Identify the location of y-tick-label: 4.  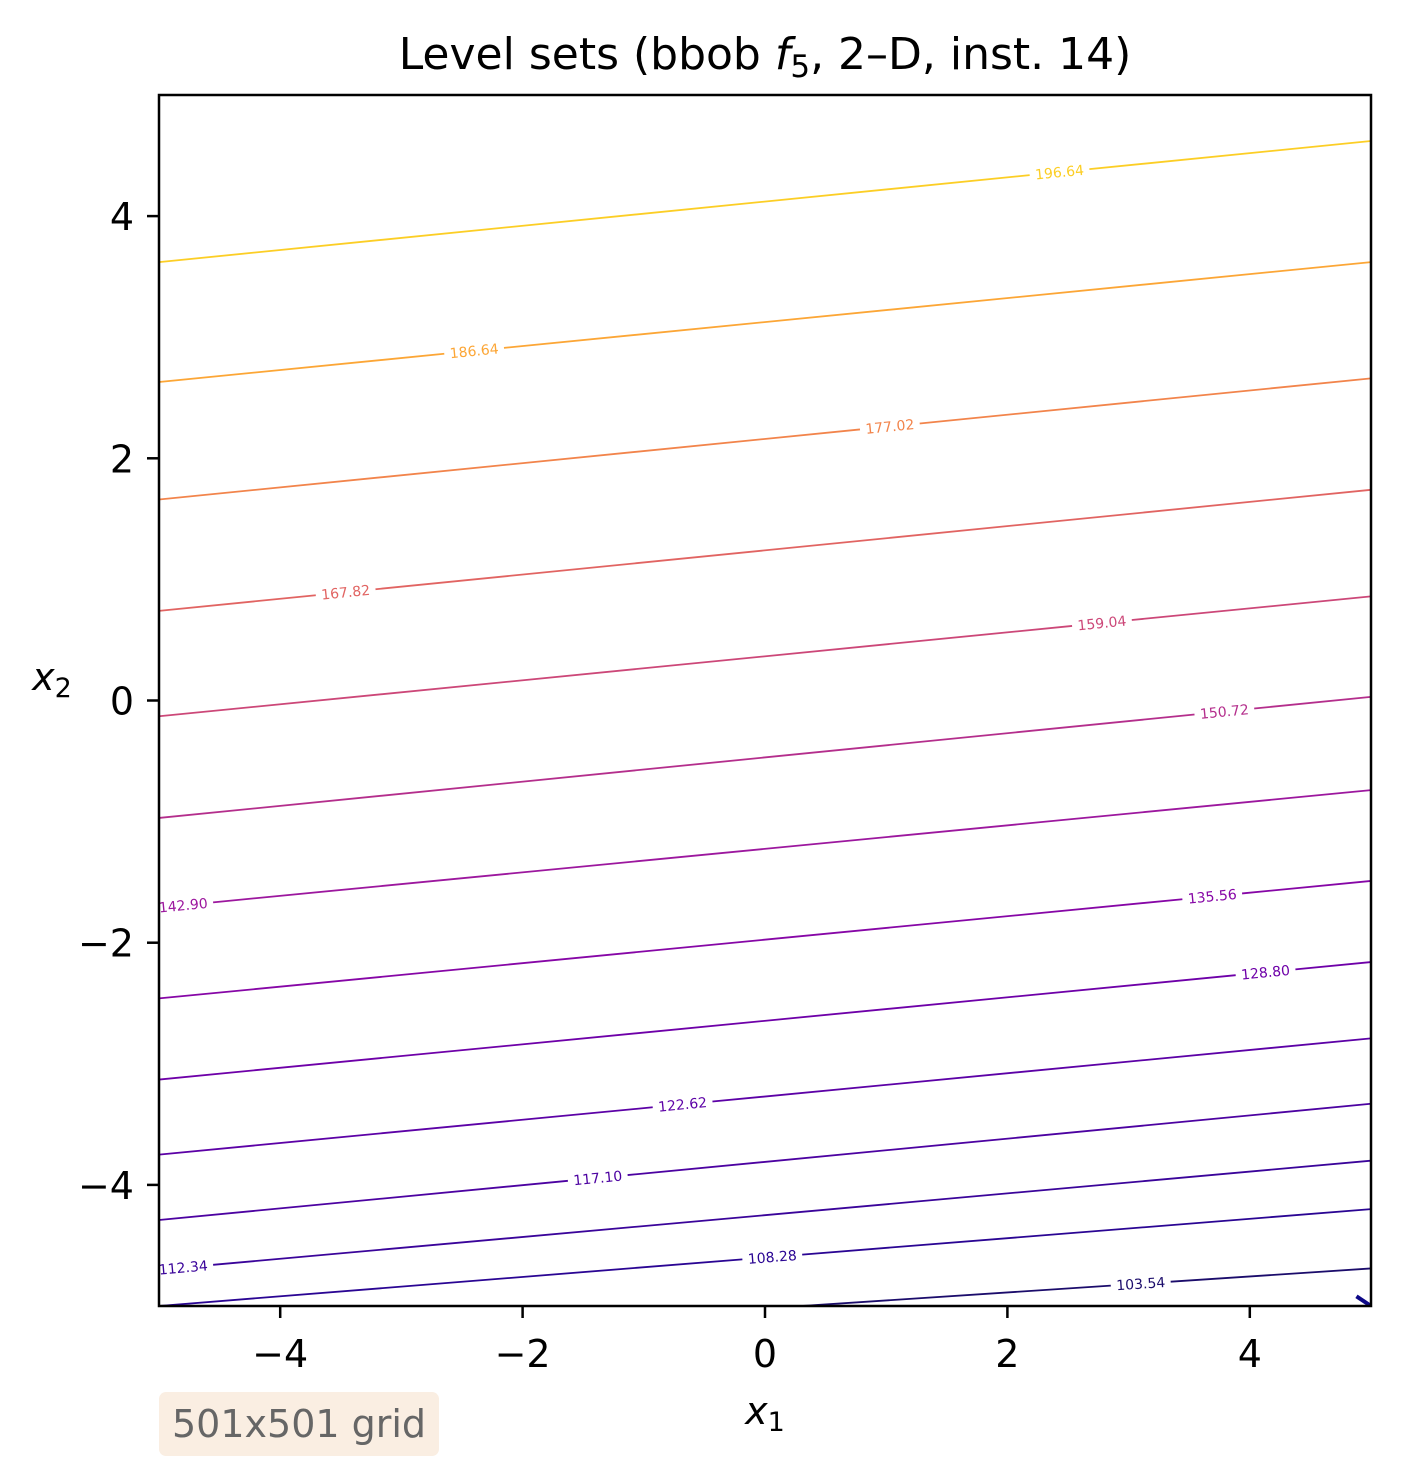
(122, 217).